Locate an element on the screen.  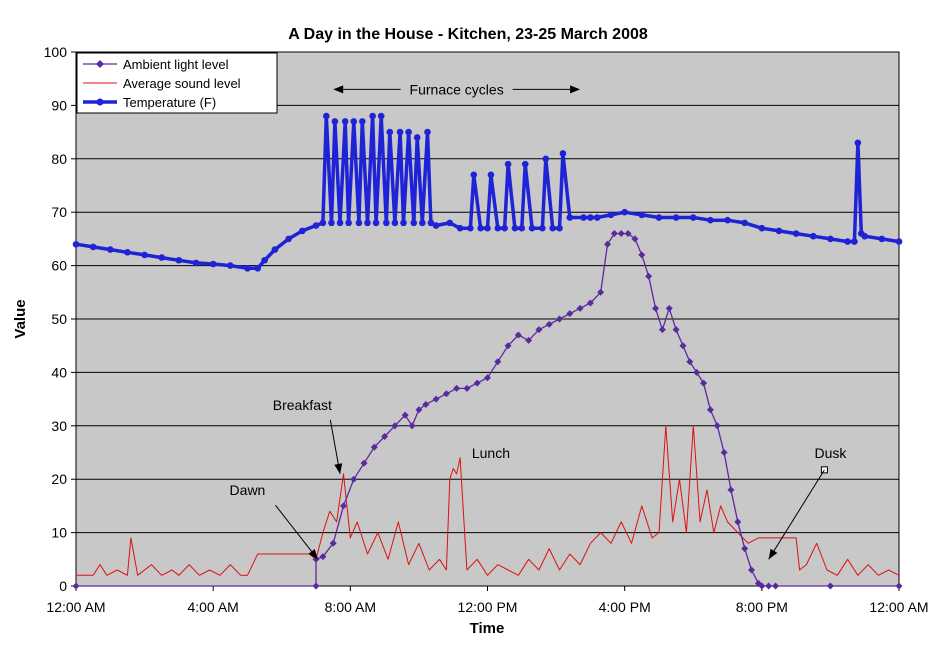
annotation-label: Lunch is located at coordinates (491, 453).